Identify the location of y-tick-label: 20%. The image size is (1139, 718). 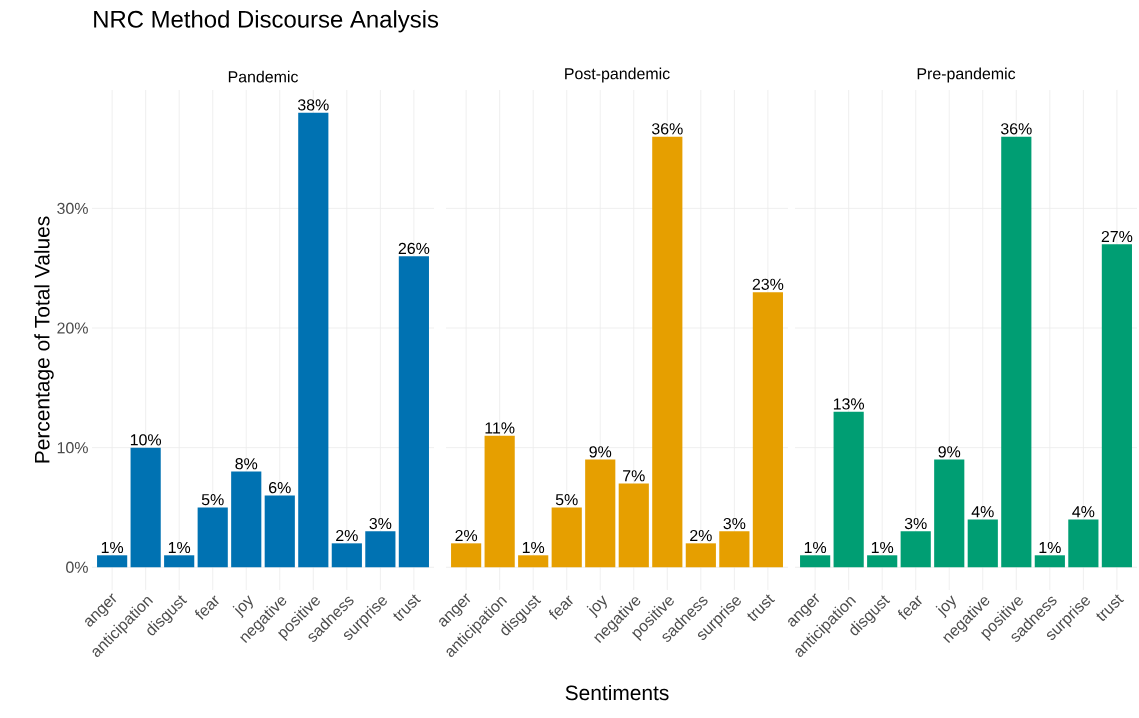
(72, 328).